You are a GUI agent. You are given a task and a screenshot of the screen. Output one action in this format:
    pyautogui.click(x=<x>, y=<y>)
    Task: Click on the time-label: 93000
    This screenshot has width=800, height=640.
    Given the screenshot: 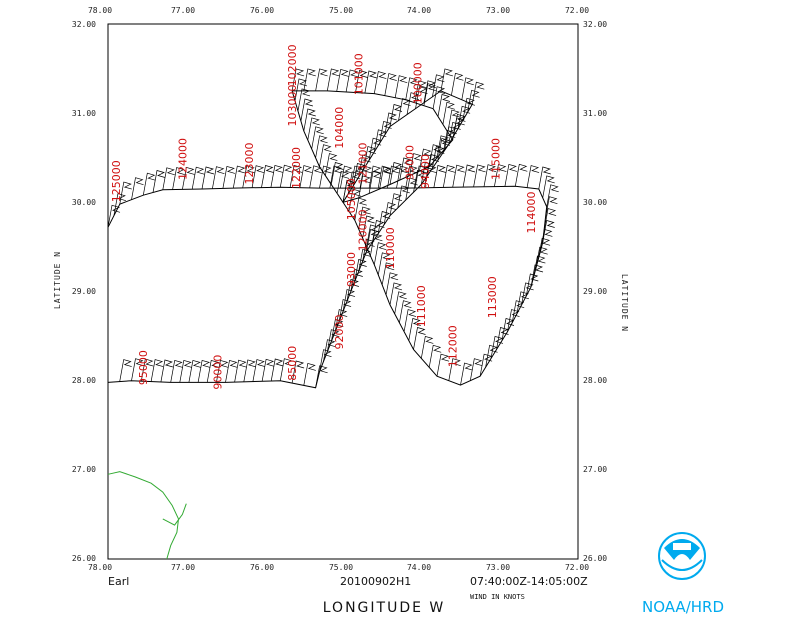 What is the action you would take?
    pyautogui.click(x=351, y=269)
    